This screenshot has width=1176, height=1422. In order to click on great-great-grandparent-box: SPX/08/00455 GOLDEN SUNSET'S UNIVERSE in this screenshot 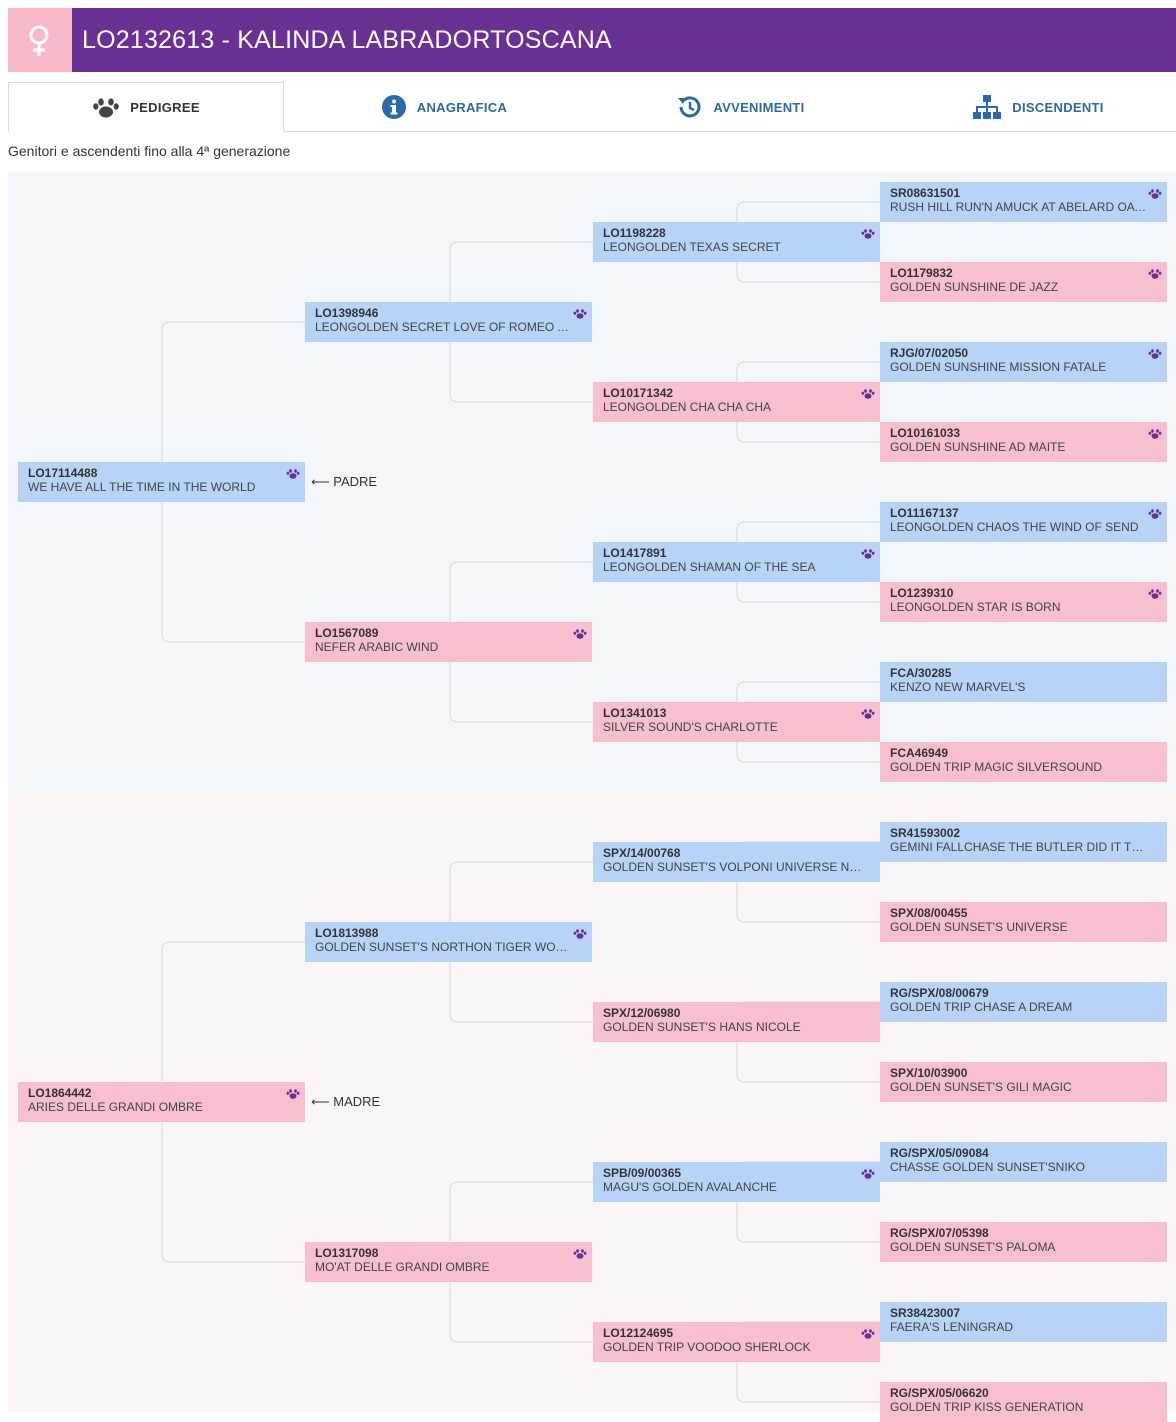, I will do `click(1023, 922)`.